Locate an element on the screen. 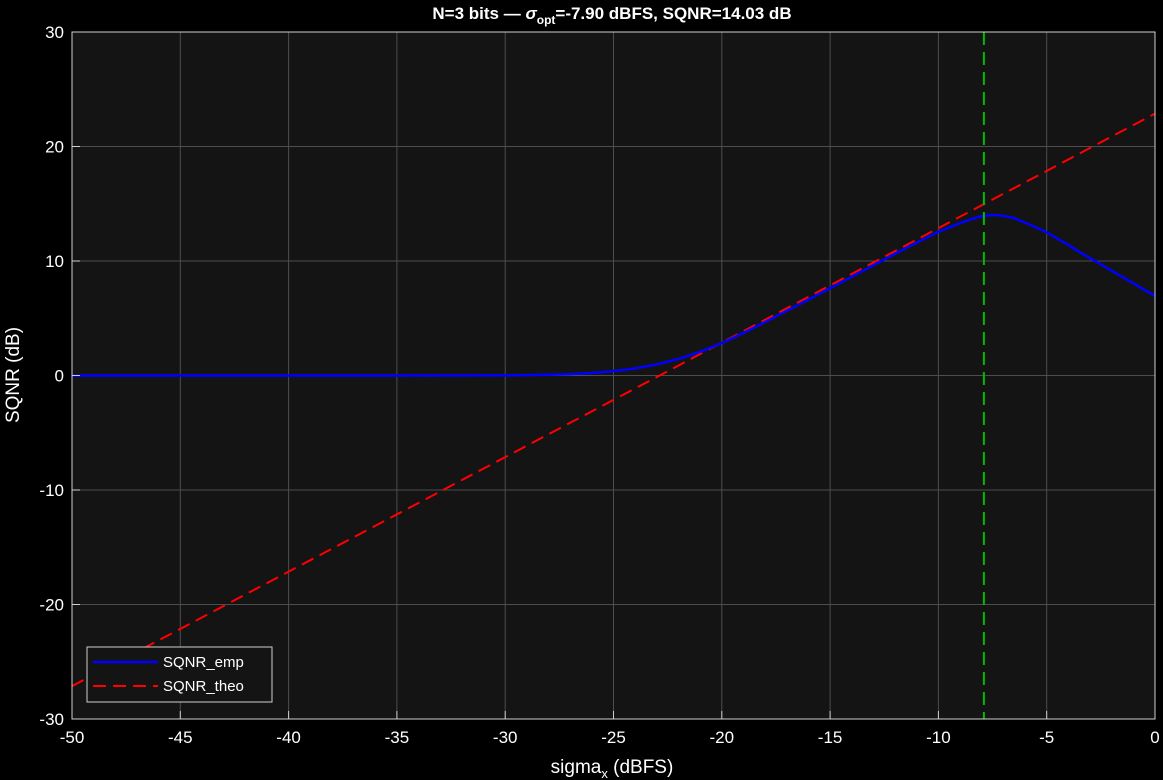 The height and width of the screenshot is (780, 1163). title-sigma: σ is located at coordinates (531, 13).